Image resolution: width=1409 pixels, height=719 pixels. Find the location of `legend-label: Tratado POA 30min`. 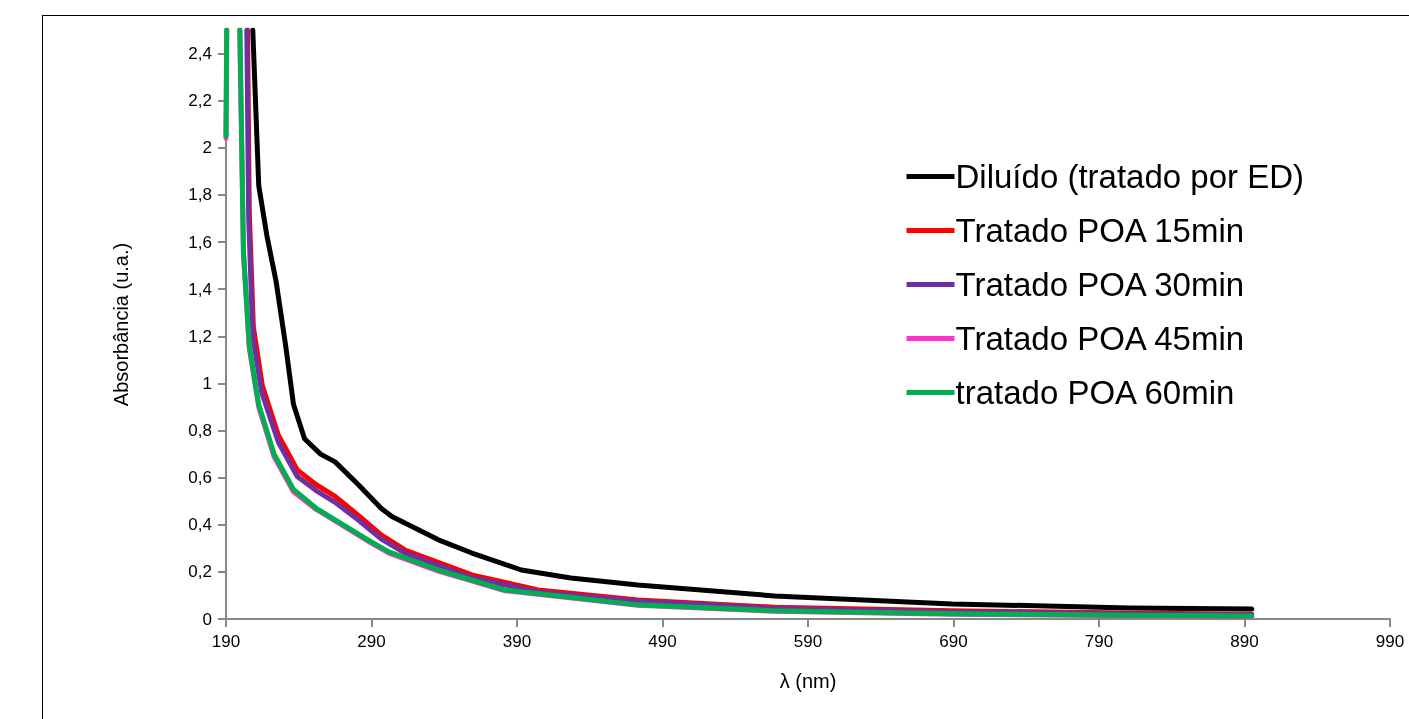

legend-label: Tratado POA 30min is located at coordinates (1100, 284).